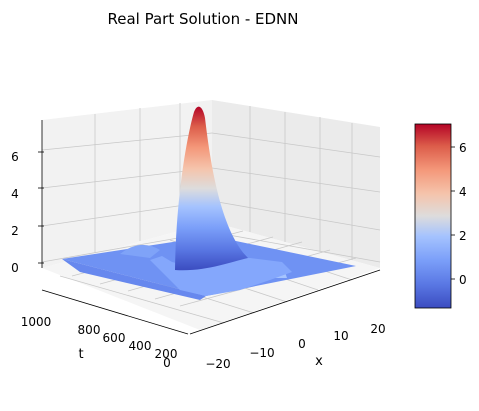 This screenshot has width=479, height=411. I want to click on x-tick-label: −10, so click(261, 353).